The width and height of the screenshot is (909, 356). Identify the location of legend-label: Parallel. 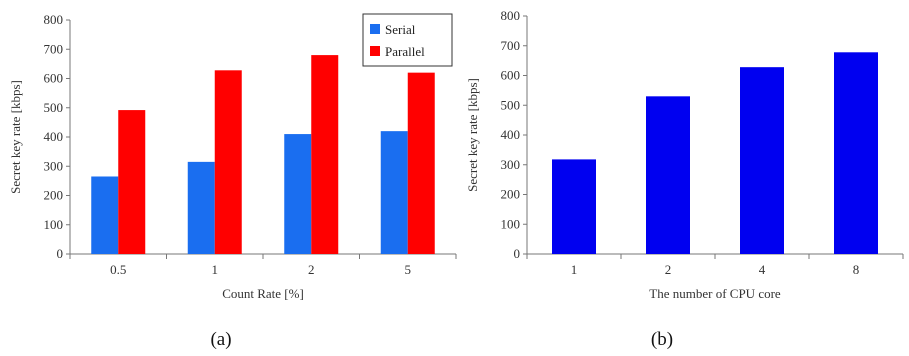
(405, 51).